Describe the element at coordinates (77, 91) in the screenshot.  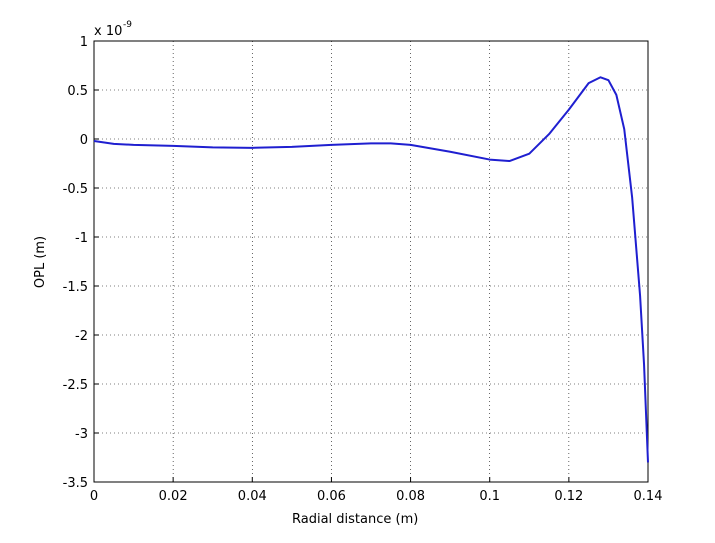
I see `y-tick-label: 0.5` at that location.